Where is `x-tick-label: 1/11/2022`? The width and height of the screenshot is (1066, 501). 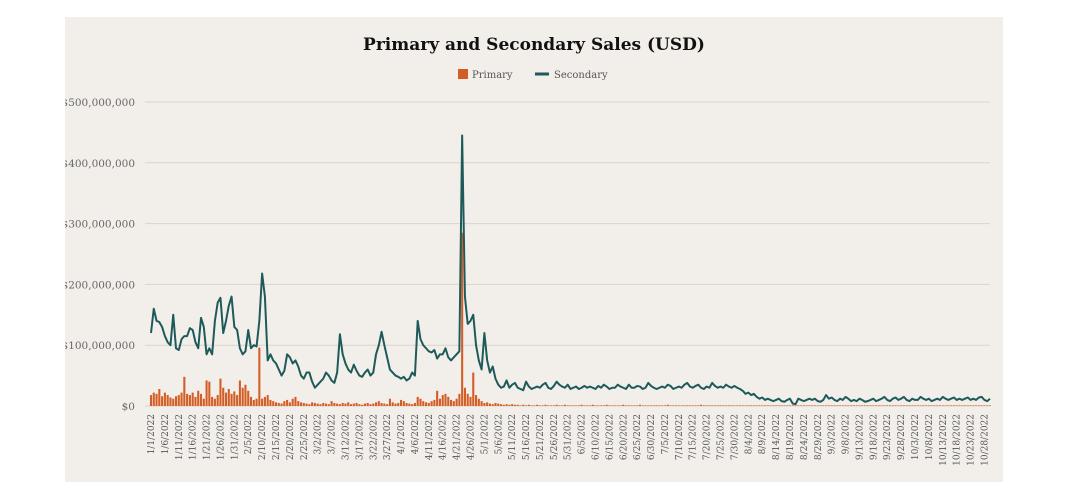
x-tick-label: 1/11/2022 is located at coordinates (180, 437).